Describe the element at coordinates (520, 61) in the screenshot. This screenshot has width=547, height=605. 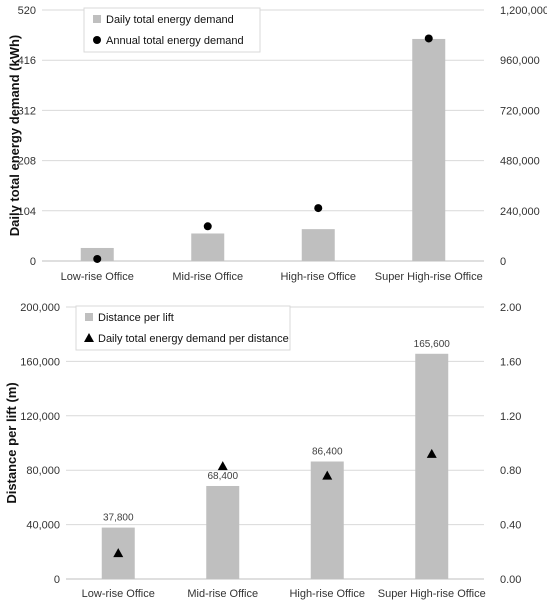
I see `y2-tick-label: 960,000` at that location.